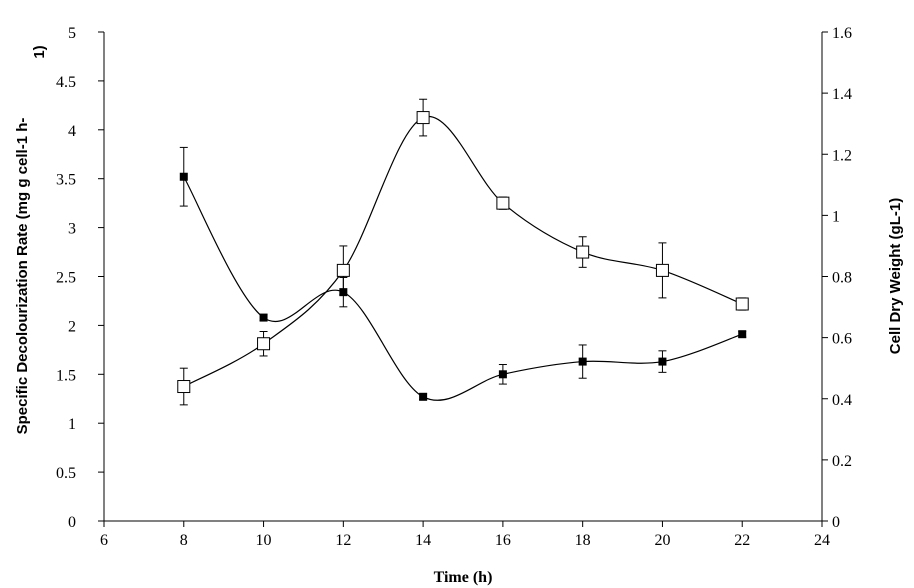 This screenshot has height=588, width=914. I want to click on x-tick-label: 14, so click(423, 540).